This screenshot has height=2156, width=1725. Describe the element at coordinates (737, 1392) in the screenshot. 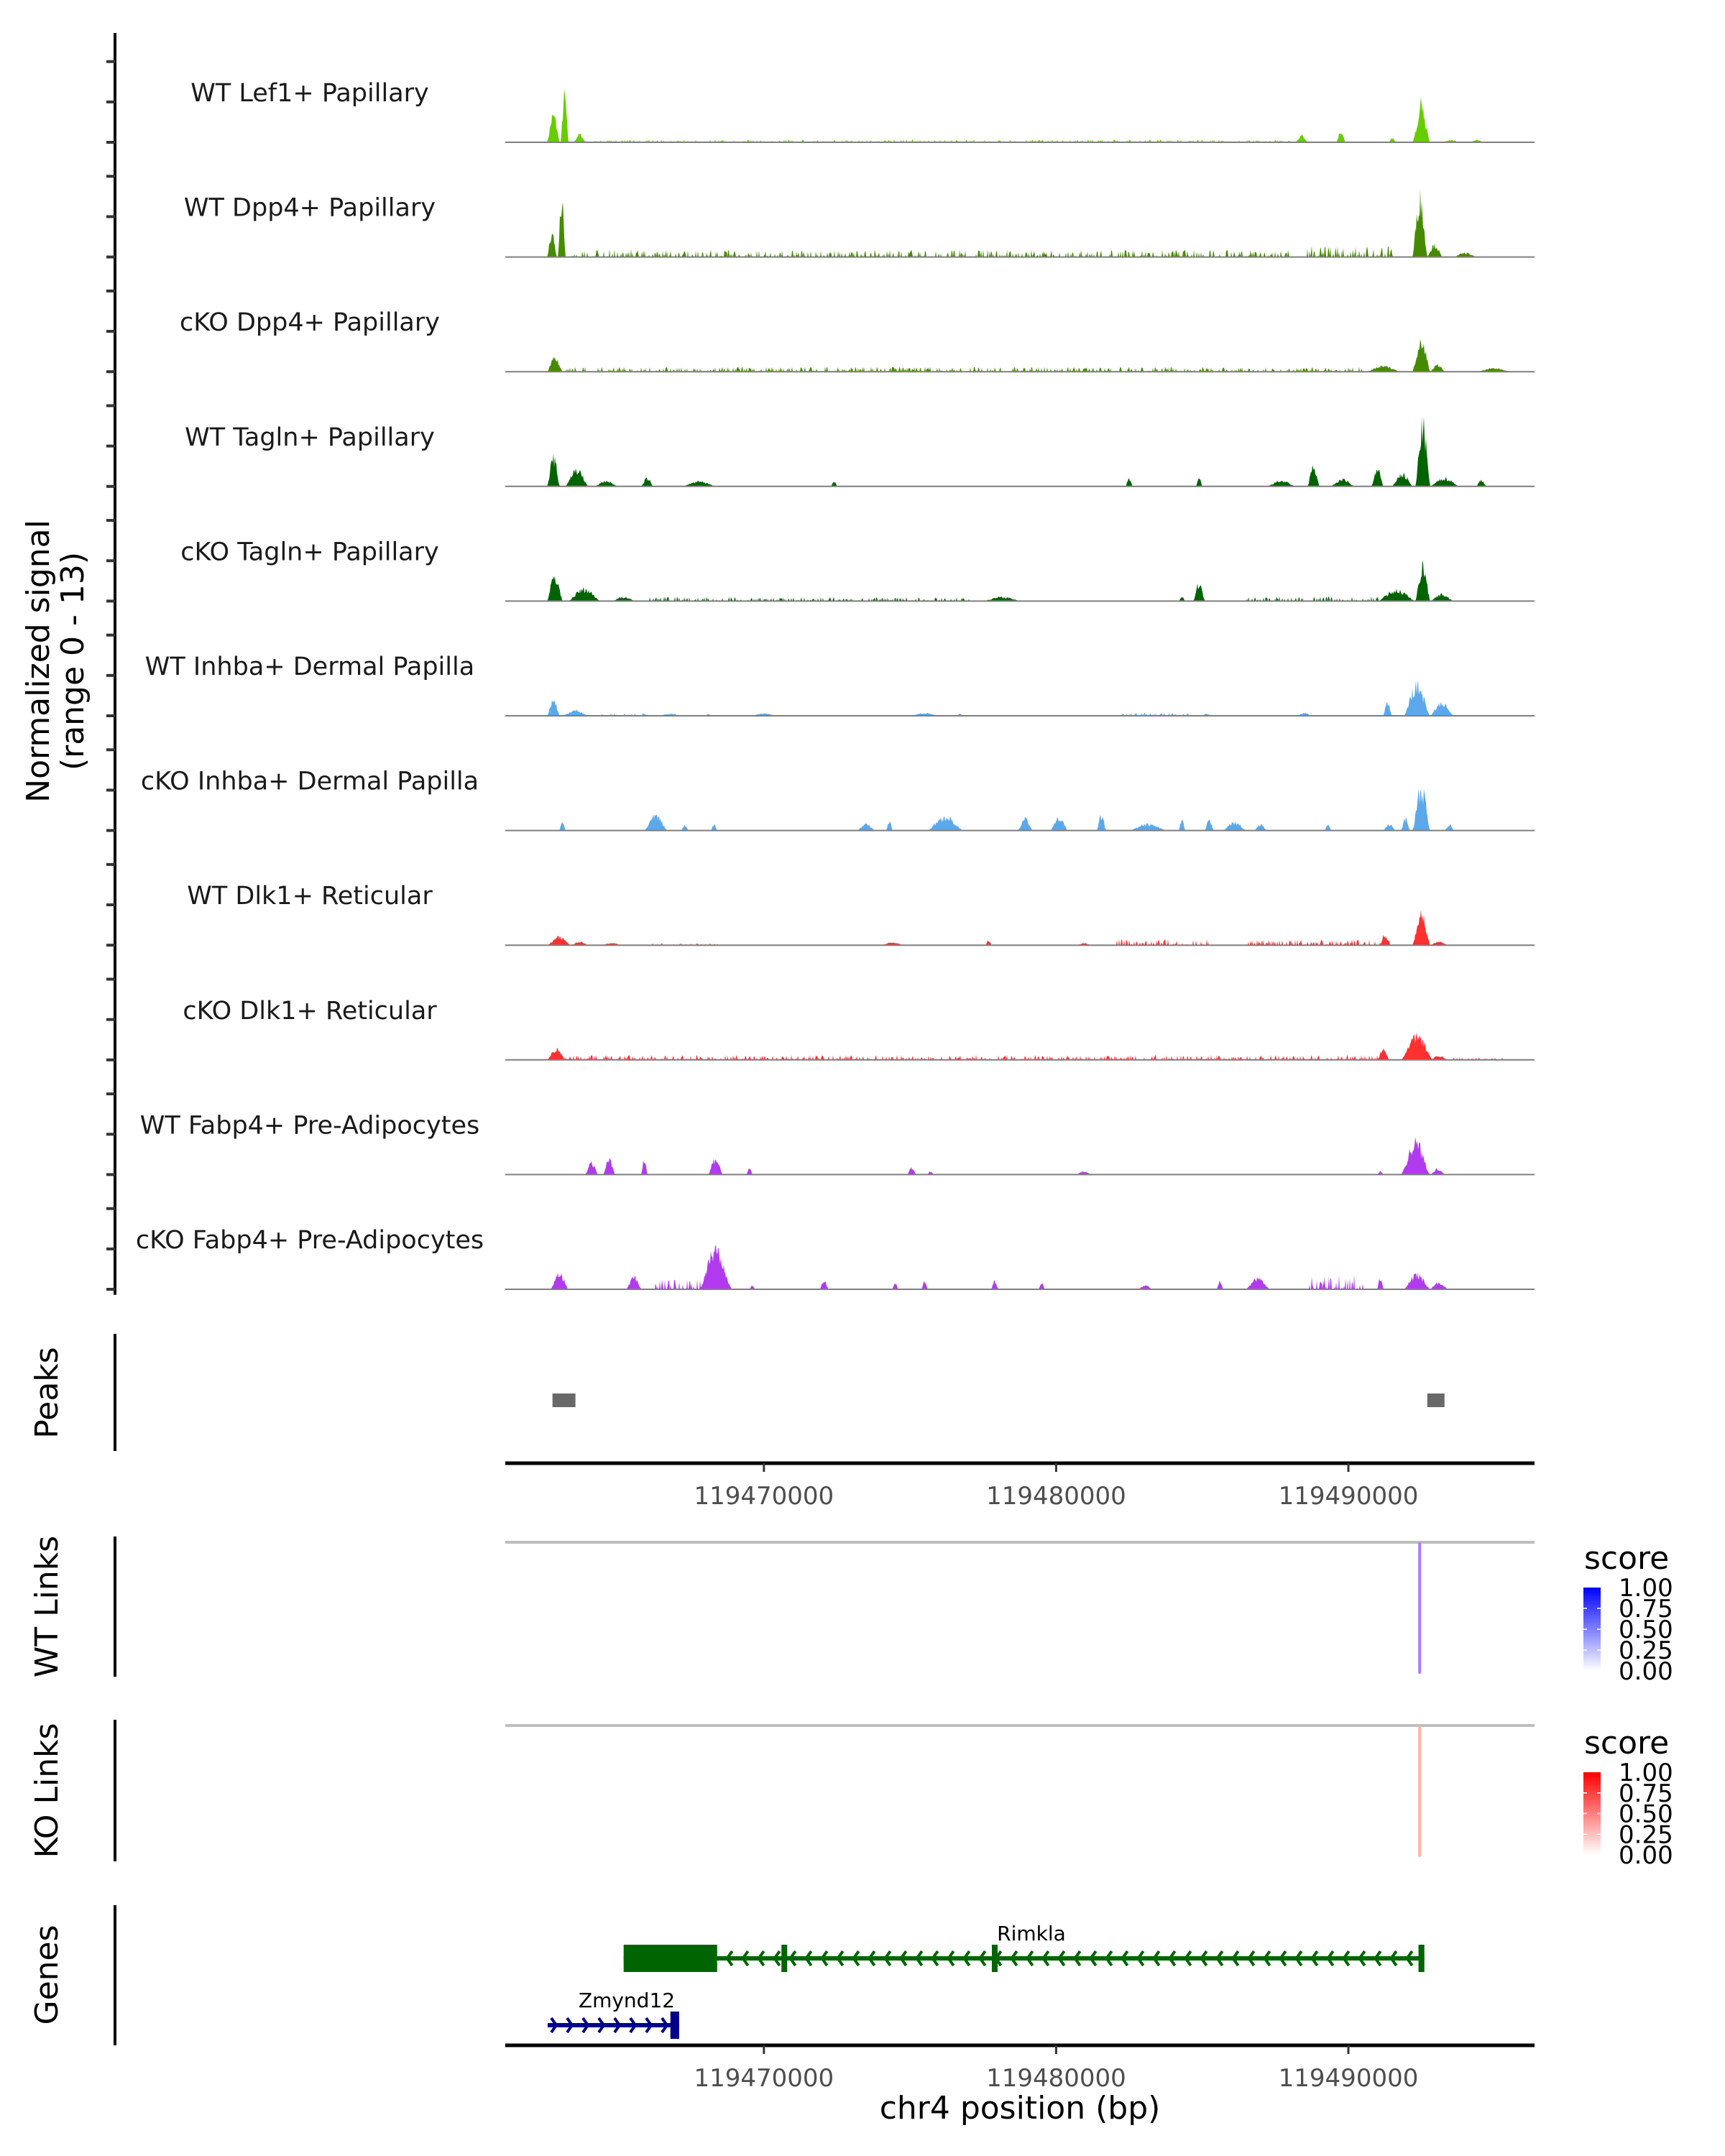

I see `peaks-track: Peaks` at that location.